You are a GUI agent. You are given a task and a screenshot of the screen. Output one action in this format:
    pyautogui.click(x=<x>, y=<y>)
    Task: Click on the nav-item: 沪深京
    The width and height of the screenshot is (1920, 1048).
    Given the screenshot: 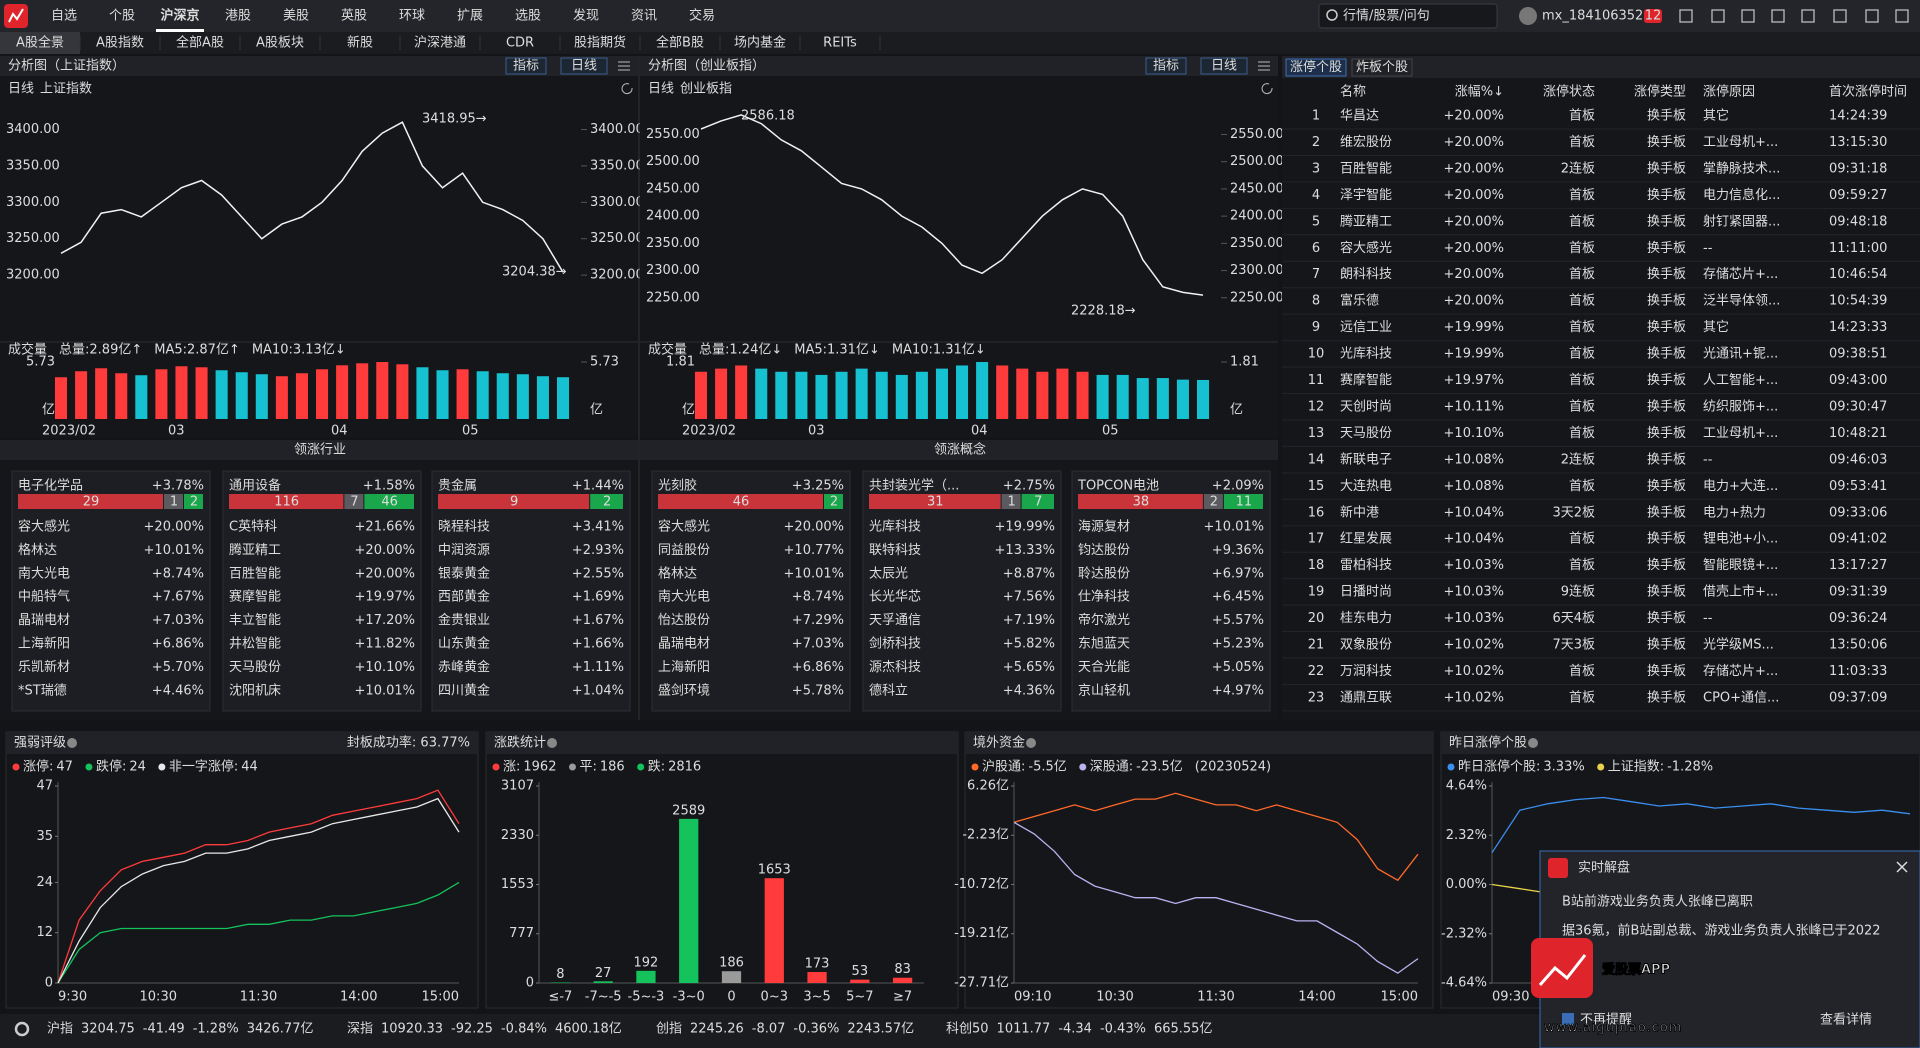 What is the action you would take?
    pyautogui.click(x=179, y=16)
    